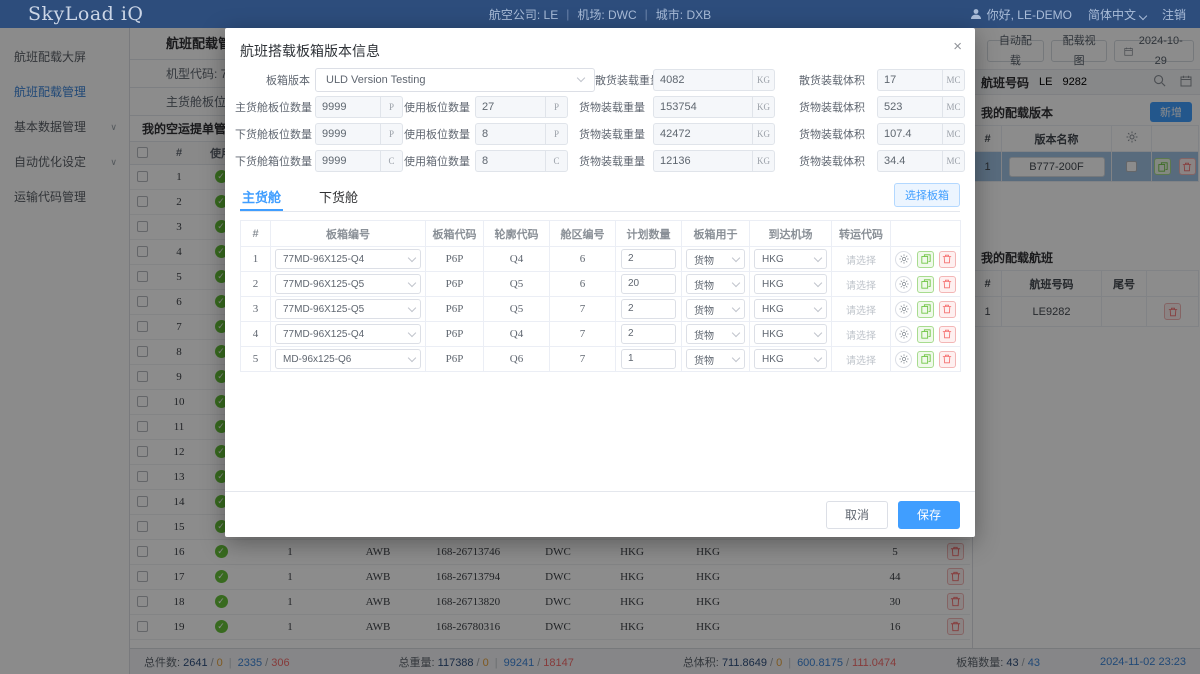  Describe the element at coordinates (1187, 166) in the screenshot. I see `delete-version-button` at that location.